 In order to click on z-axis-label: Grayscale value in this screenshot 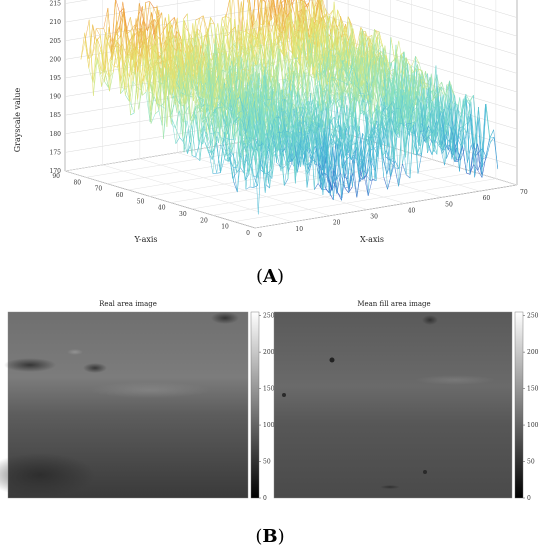, I will do `click(17, 120)`.